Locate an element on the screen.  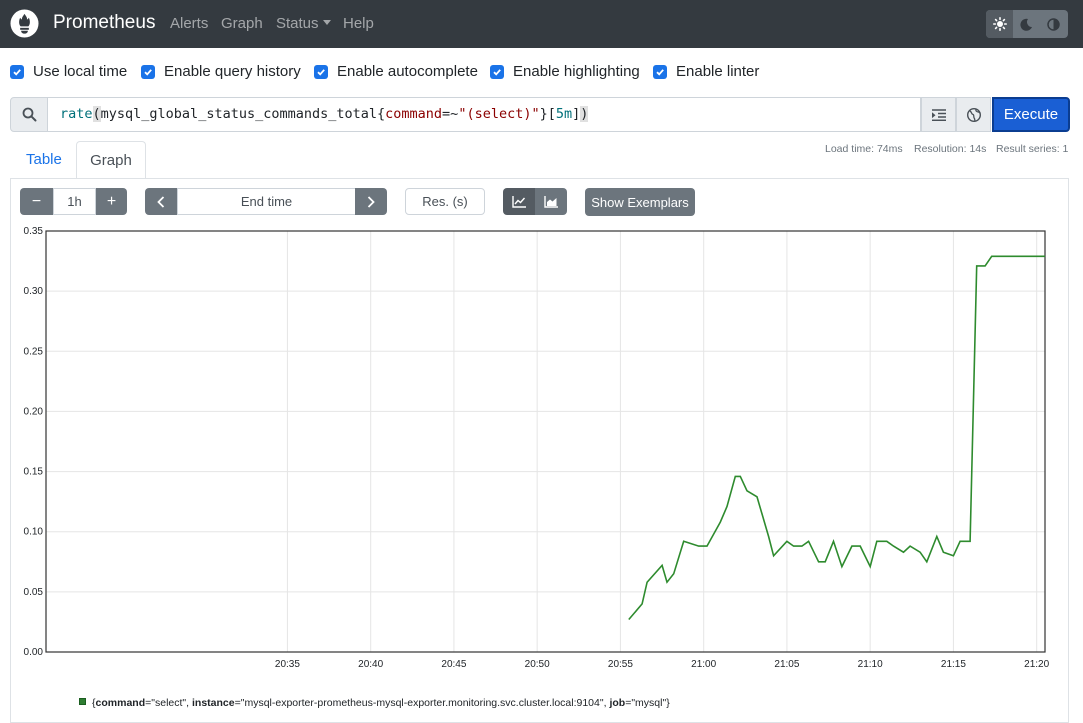
resolution-input: Res. (s) is located at coordinates (445, 201).